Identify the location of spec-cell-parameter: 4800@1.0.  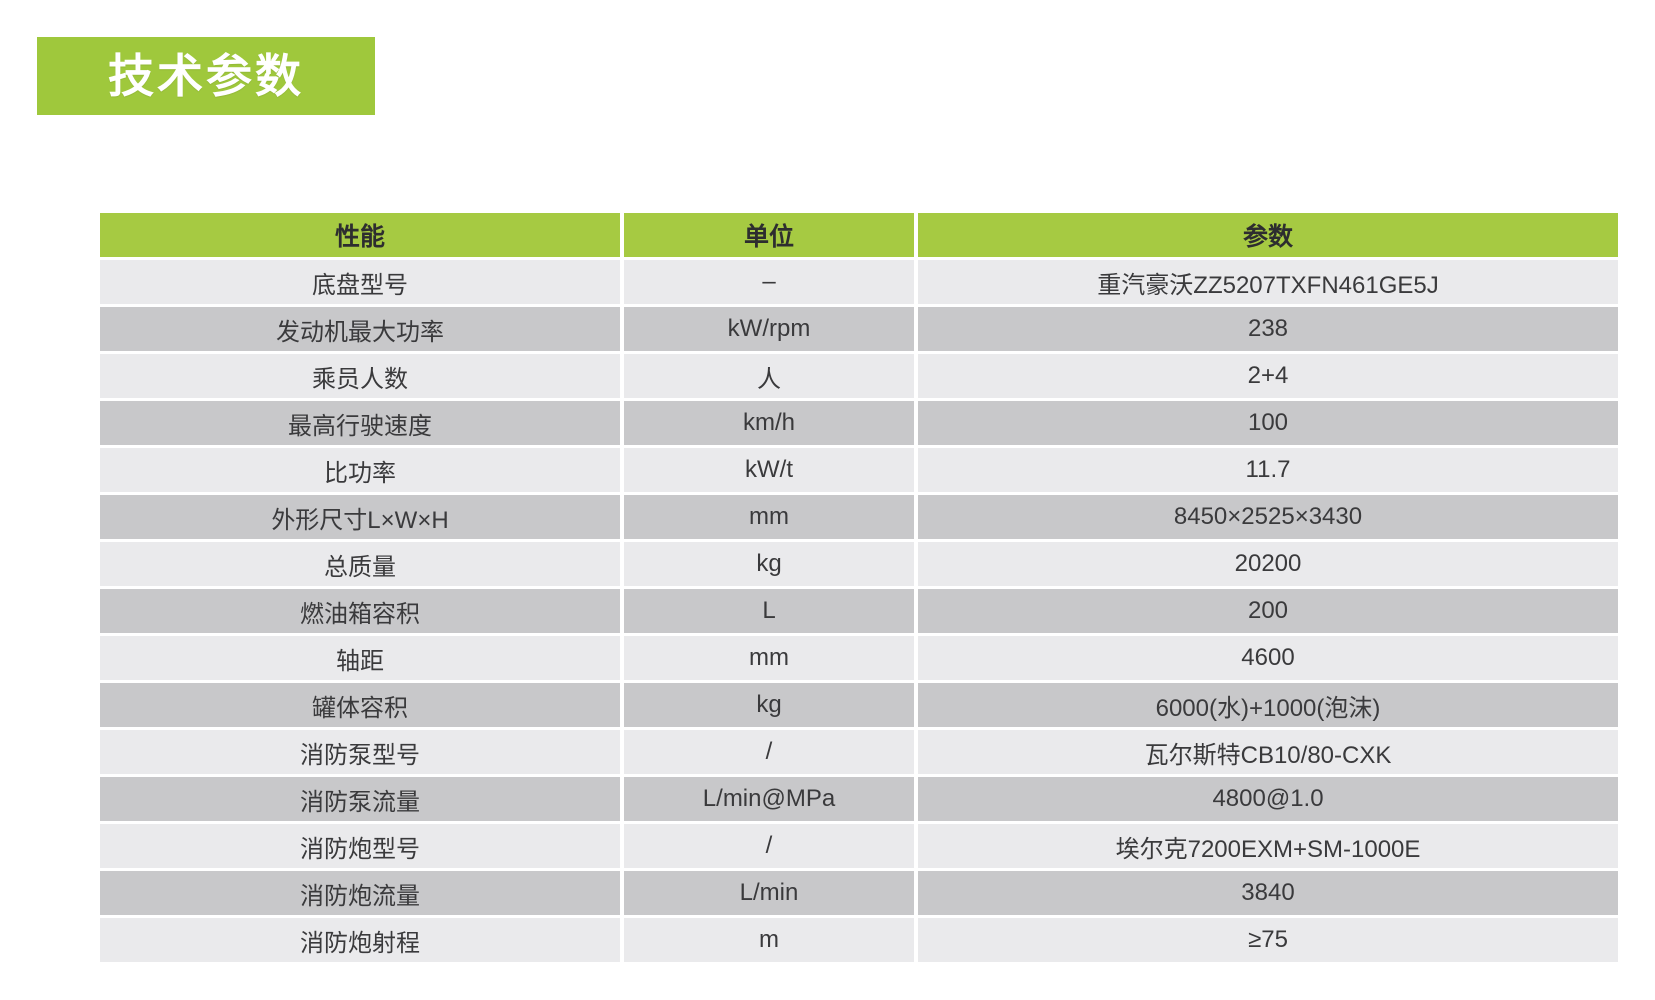
(1268, 799).